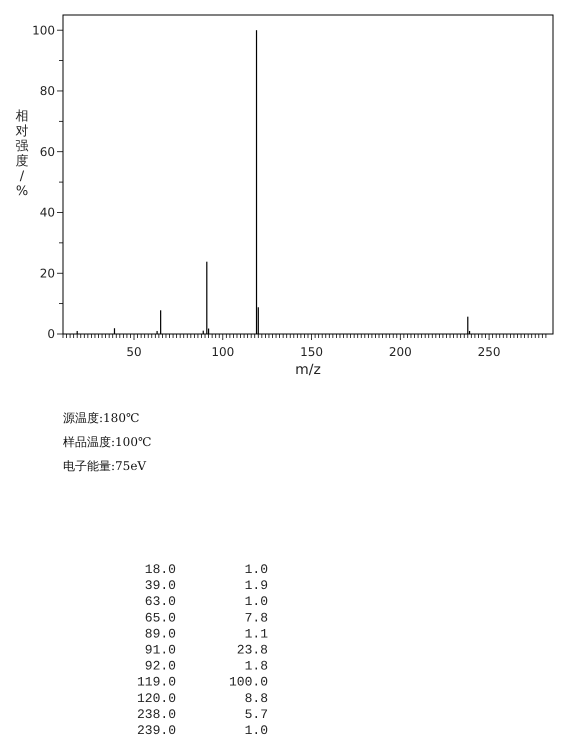 This screenshot has width=570, height=748. What do you see at coordinates (256, 634) in the screenshot?
I see `text: 1.1` at bounding box center [256, 634].